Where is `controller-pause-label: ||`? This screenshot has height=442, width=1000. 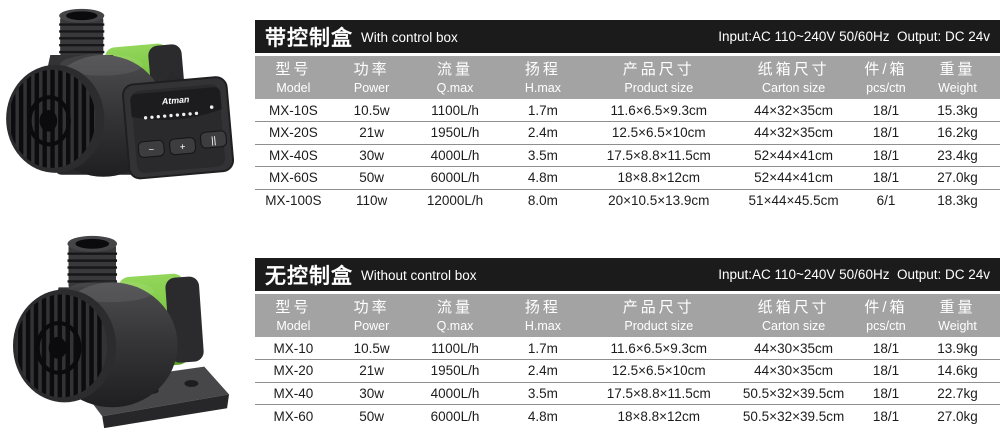 controller-pause-label: || is located at coordinates (214, 140).